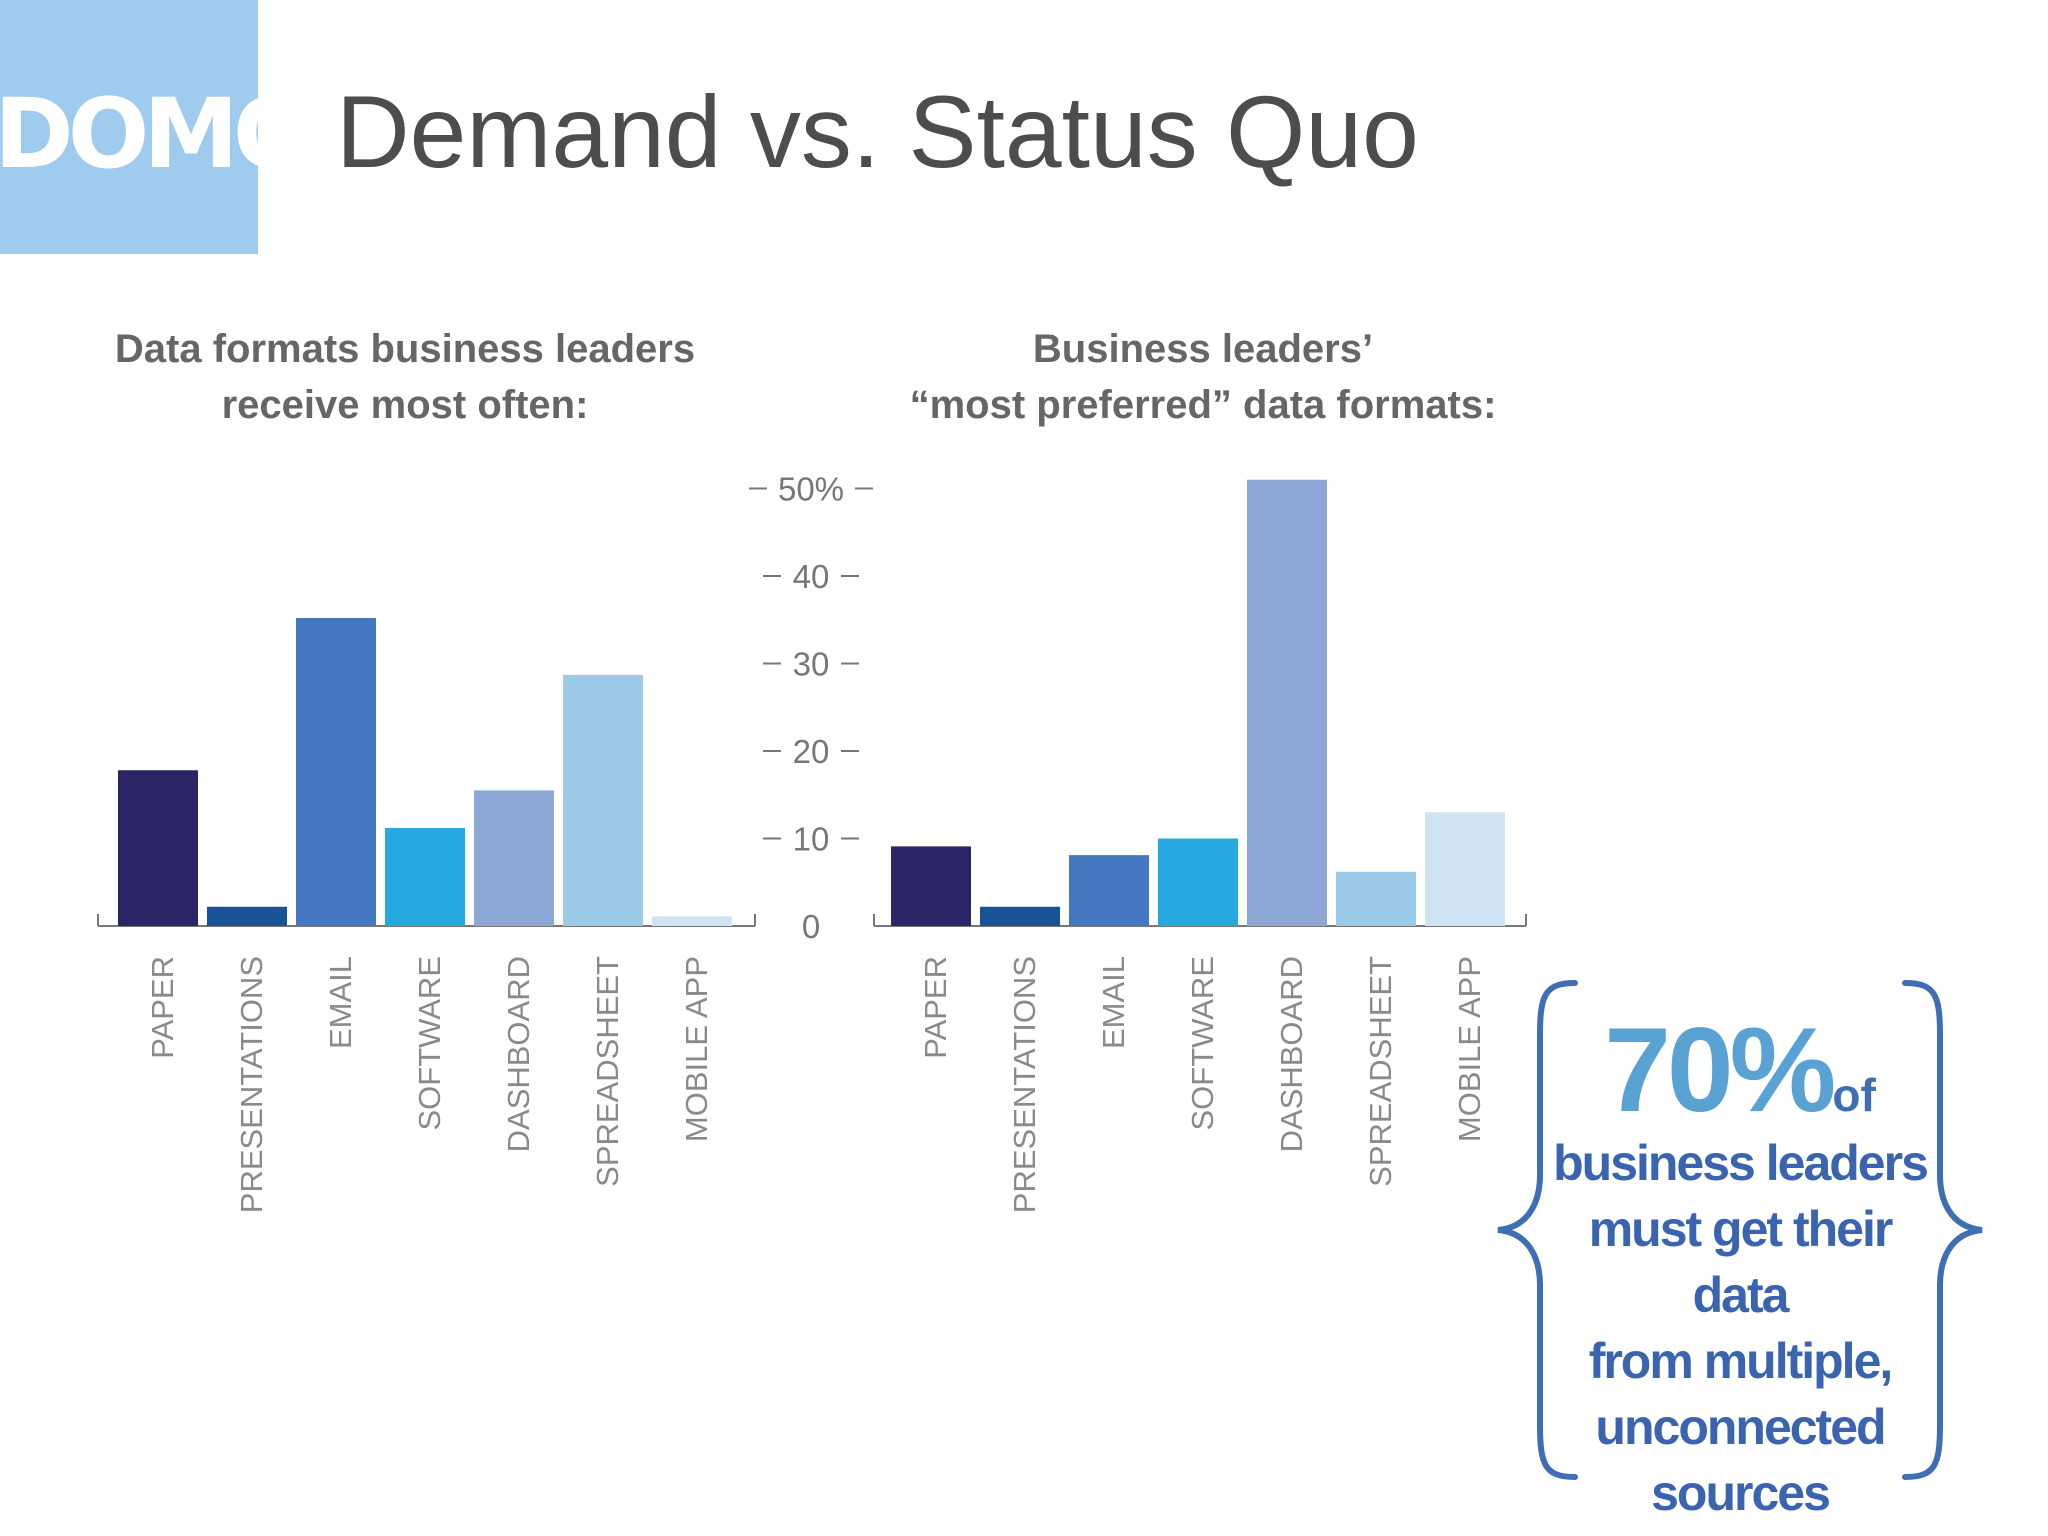 This screenshot has width=2048, height=1536. Describe the element at coordinates (1198, 882) in the screenshot. I see `chart-right-bar-software` at that location.